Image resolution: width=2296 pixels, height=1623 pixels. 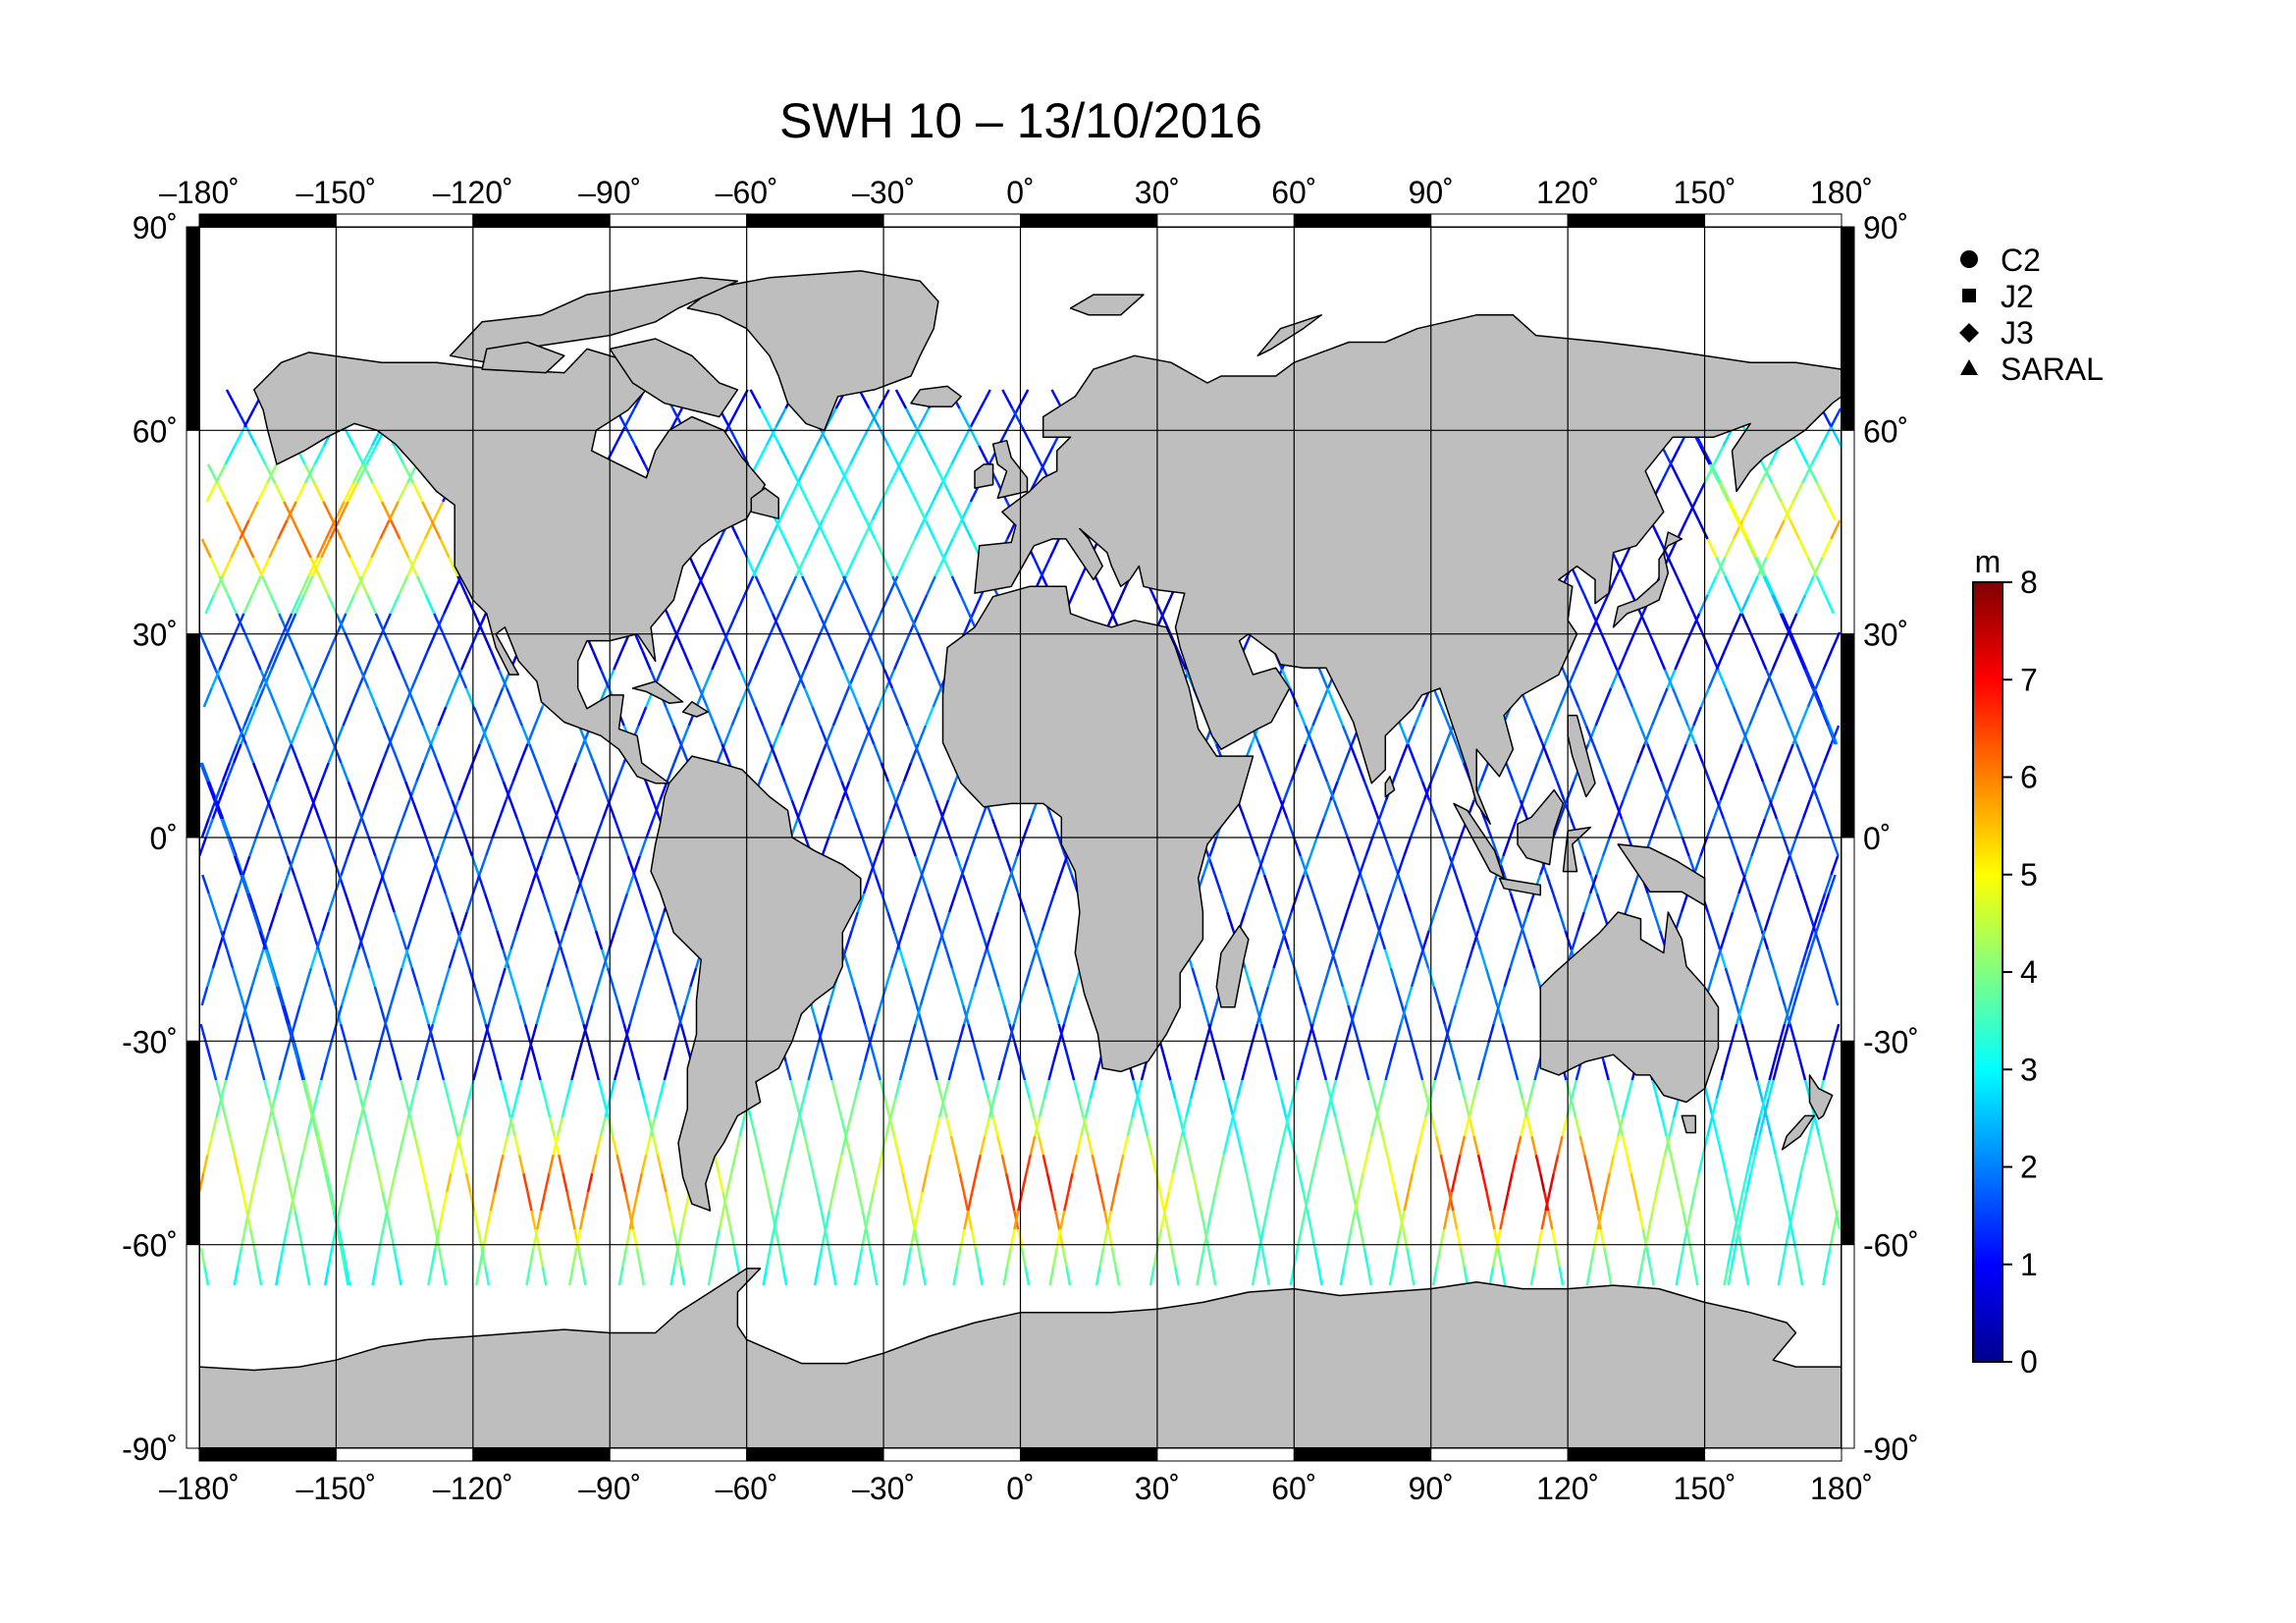 I want to click on lon-tick-label-top: –150˚, so click(x=335, y=193).